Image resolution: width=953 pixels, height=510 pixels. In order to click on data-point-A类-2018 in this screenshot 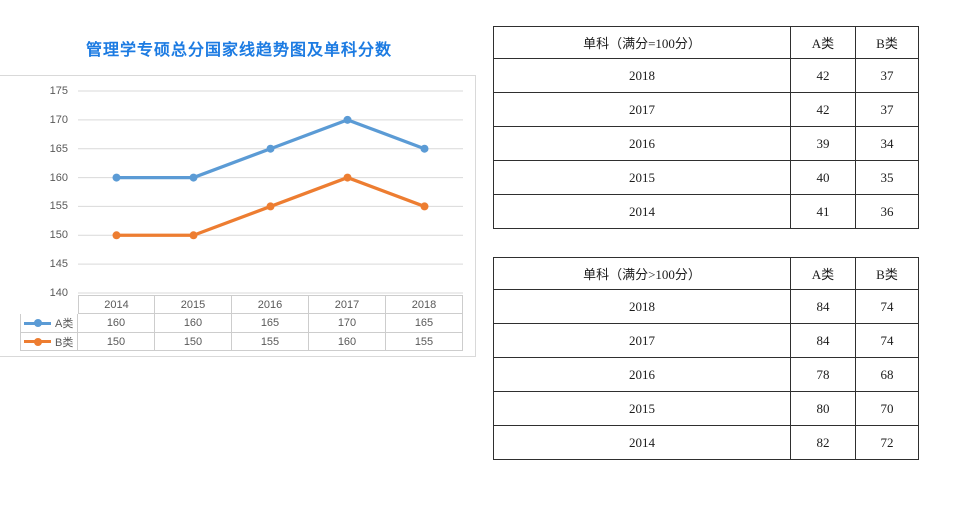, I will do `click(424, 148)`.